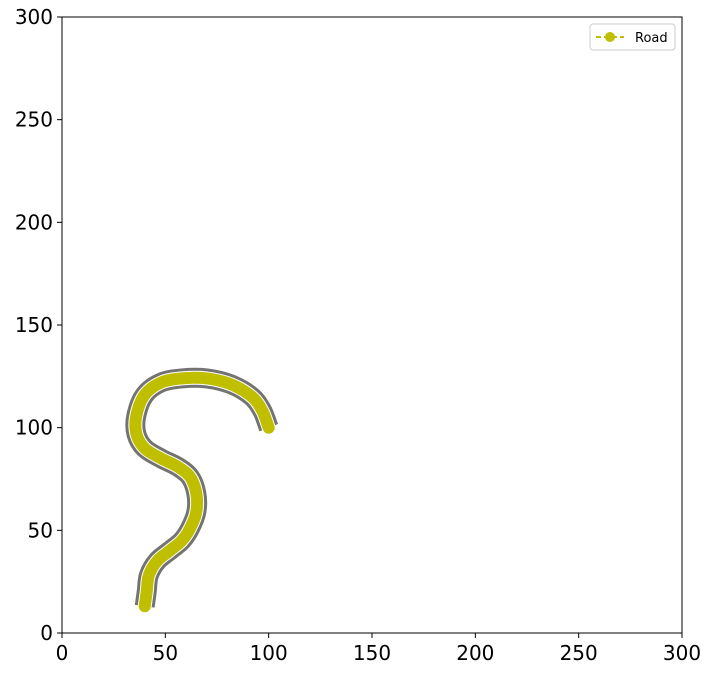 This screenshot has height=673, width=713. What do you see at coordinates (40, 530) in the screenshot?
I see `y-tick-label: 50` at bounding box center [40, 530].